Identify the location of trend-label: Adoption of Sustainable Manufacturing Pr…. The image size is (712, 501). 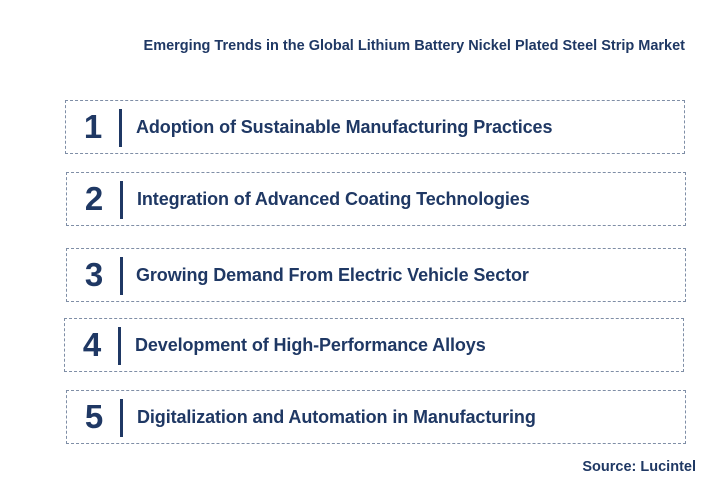
(344, 126).